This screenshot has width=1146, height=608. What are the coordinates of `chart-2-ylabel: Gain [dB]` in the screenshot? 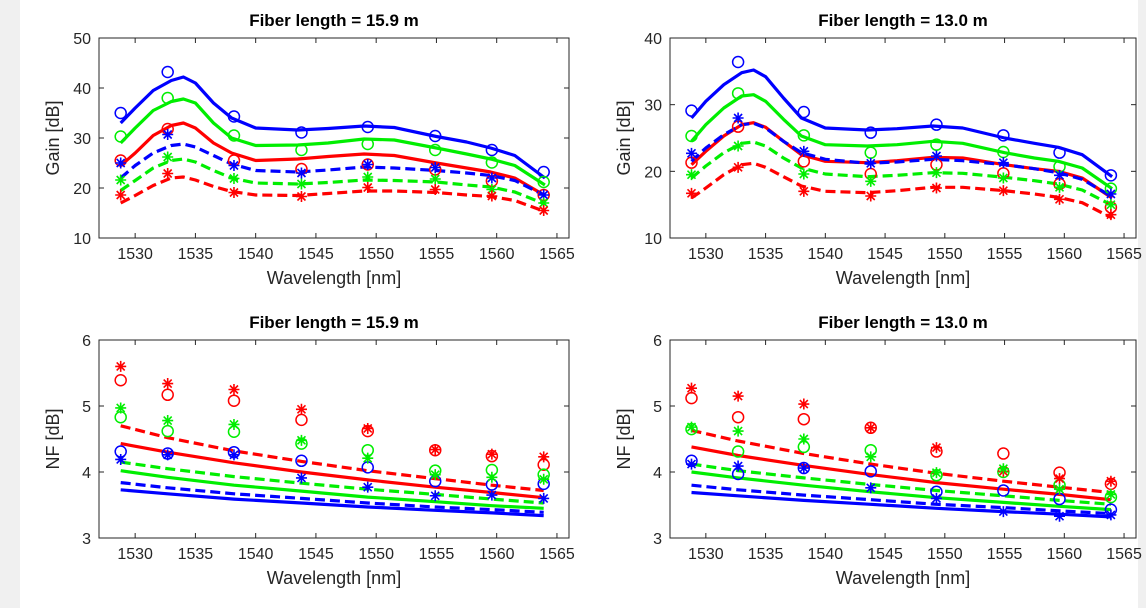 It's located at (624, 137).